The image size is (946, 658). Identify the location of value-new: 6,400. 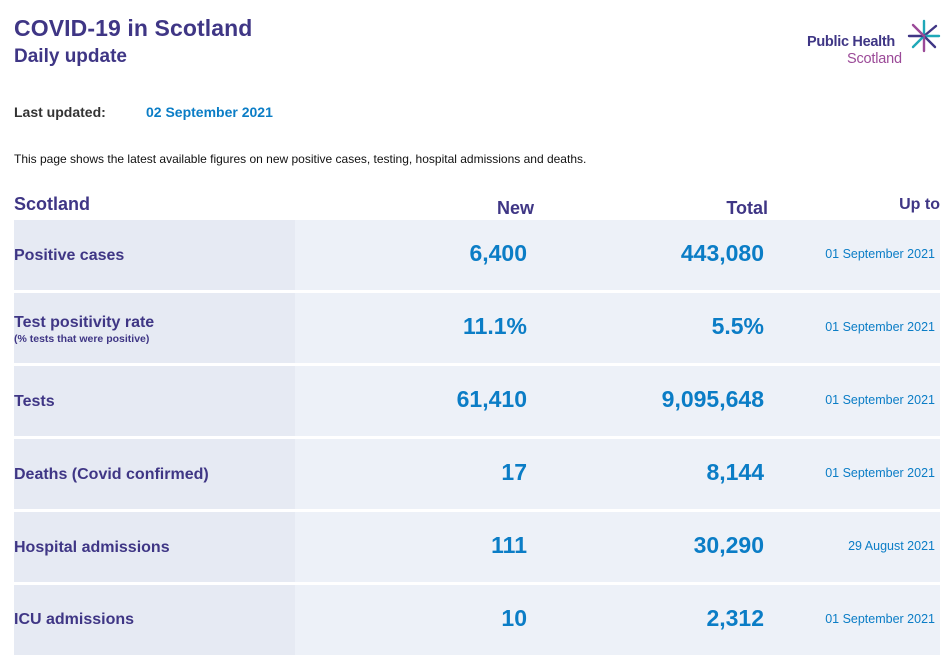
(498, 253).